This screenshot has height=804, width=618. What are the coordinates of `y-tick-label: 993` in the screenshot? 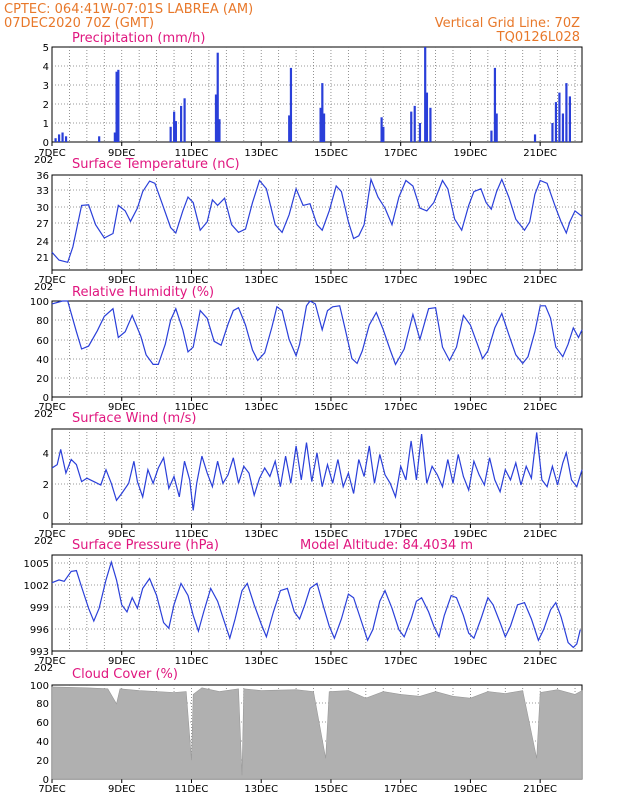 It's located at (39, 652).